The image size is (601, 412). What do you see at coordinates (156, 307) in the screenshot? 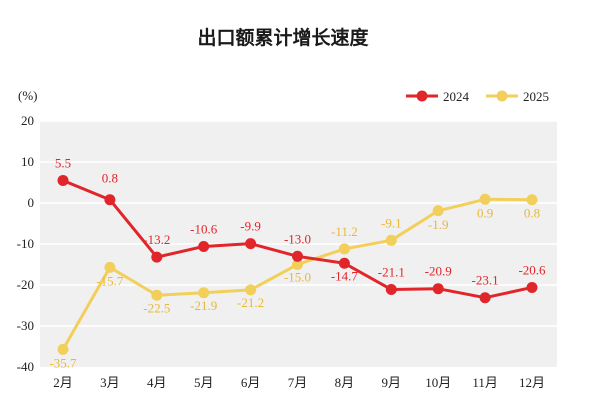
I see `data-label-2025: -22.5` at bounding box center [156, 307].